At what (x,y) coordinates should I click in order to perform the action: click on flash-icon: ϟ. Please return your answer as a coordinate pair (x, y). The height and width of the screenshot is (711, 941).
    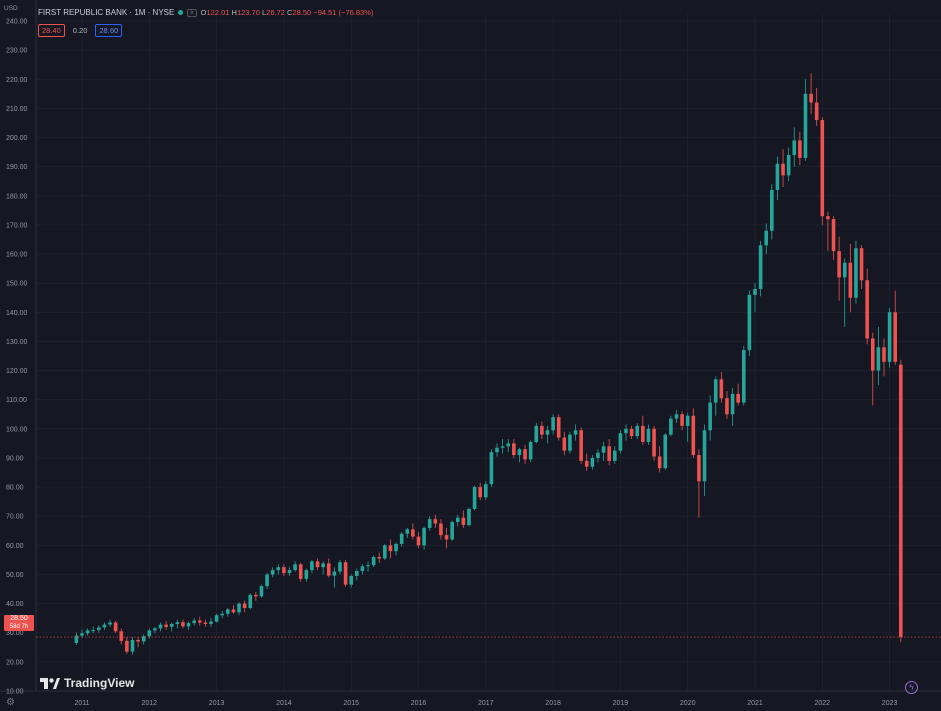
    Looking at the image, I should click on (911, 687).